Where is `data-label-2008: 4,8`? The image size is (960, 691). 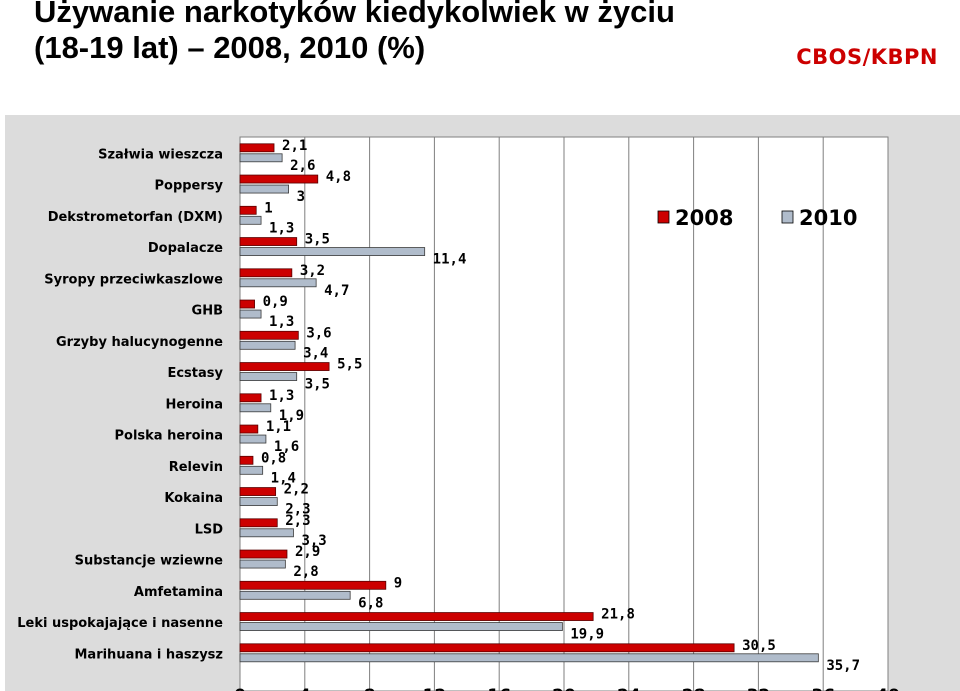
data-label-2008: 4,8 is located at coordinates (338, 177).